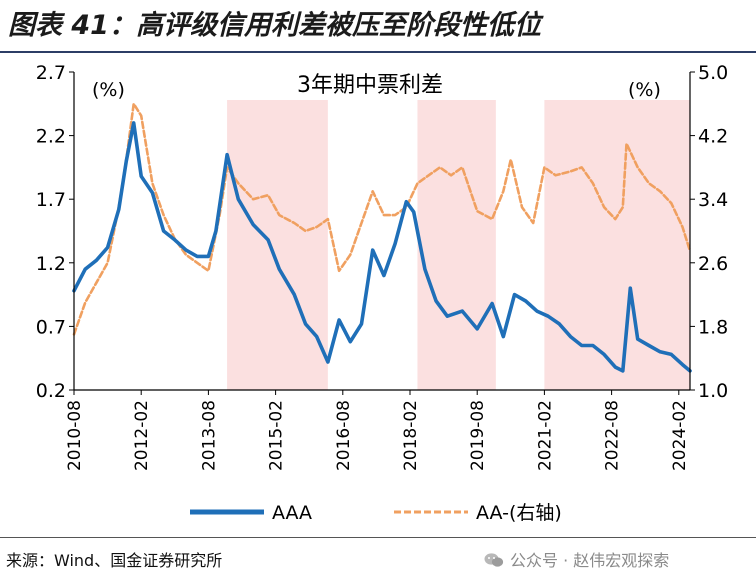  What do you see at coordinates (713, 264) in the screenshot?
I see `y-right-tick-label: 2.6` at bounding box center [713, 264].